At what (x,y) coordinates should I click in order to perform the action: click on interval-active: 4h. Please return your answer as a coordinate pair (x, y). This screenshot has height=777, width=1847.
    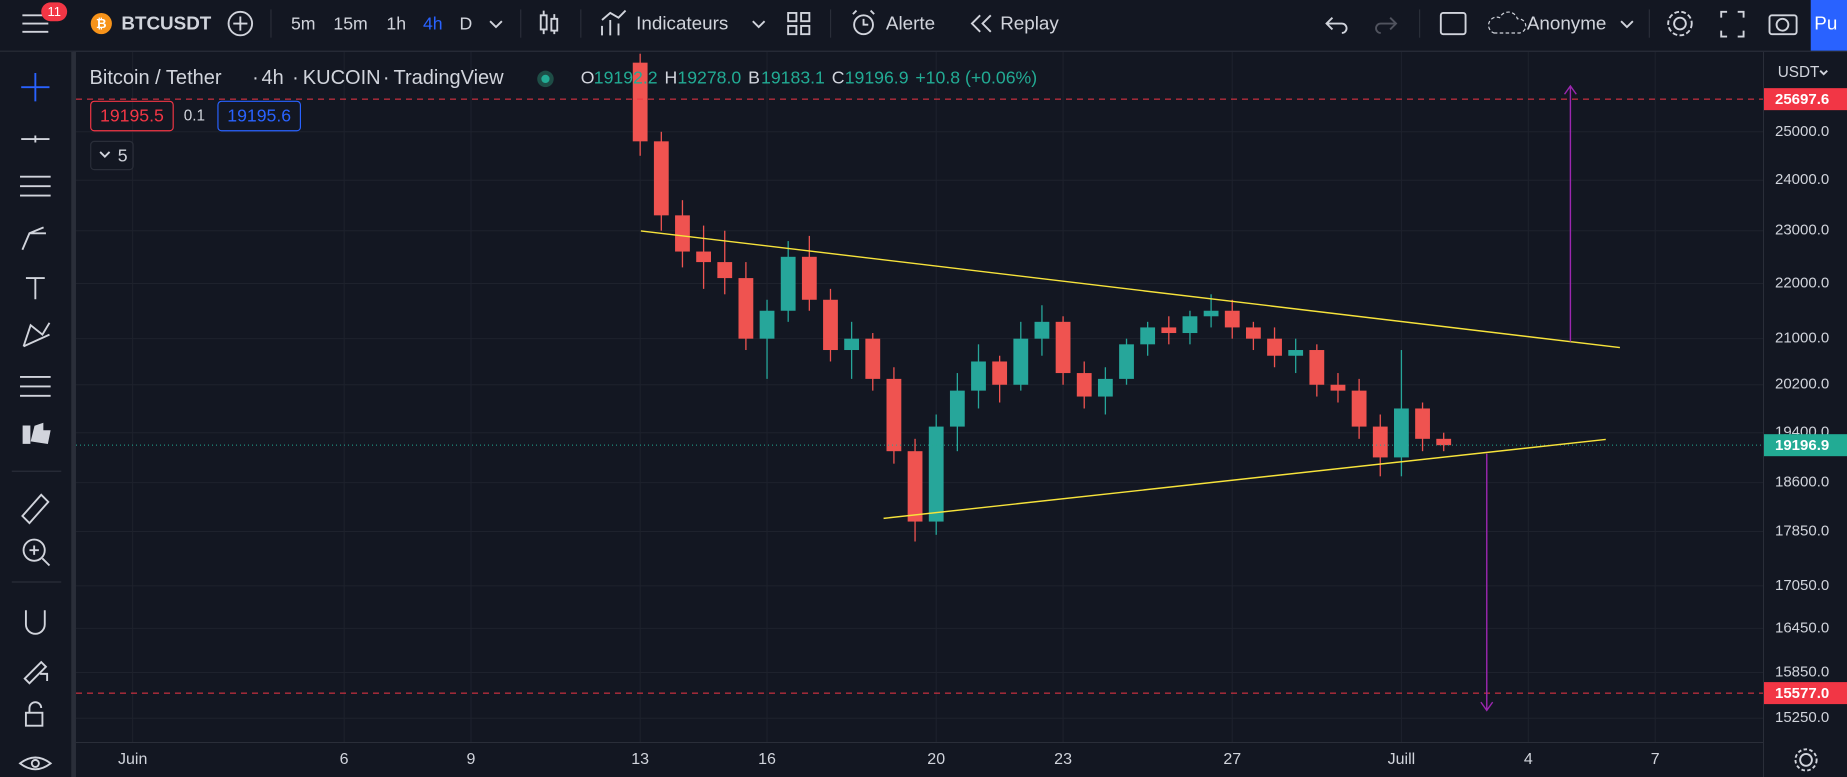
    Looking at the image, I should click on (433, 23).